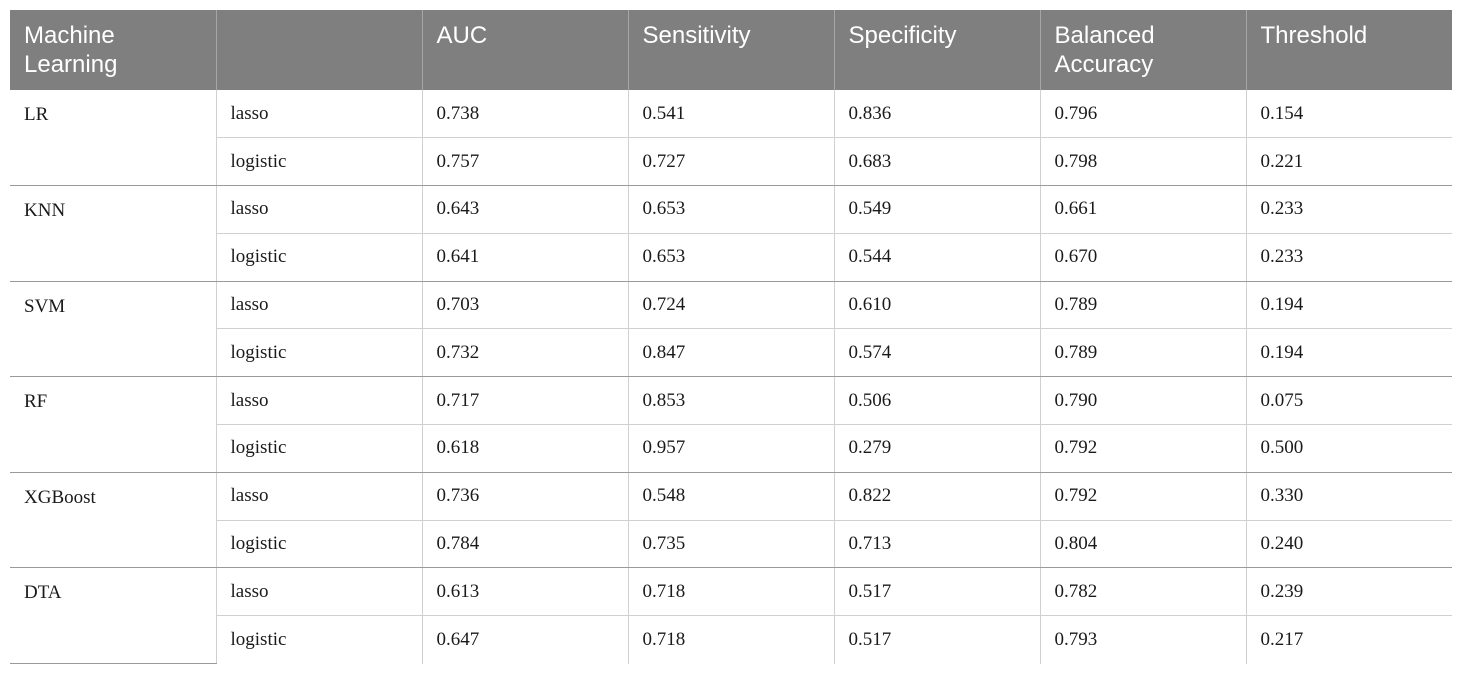 This screenshot has height=674, width=1460. I want to click on auc-cell: 0.703, so click(524, 305).